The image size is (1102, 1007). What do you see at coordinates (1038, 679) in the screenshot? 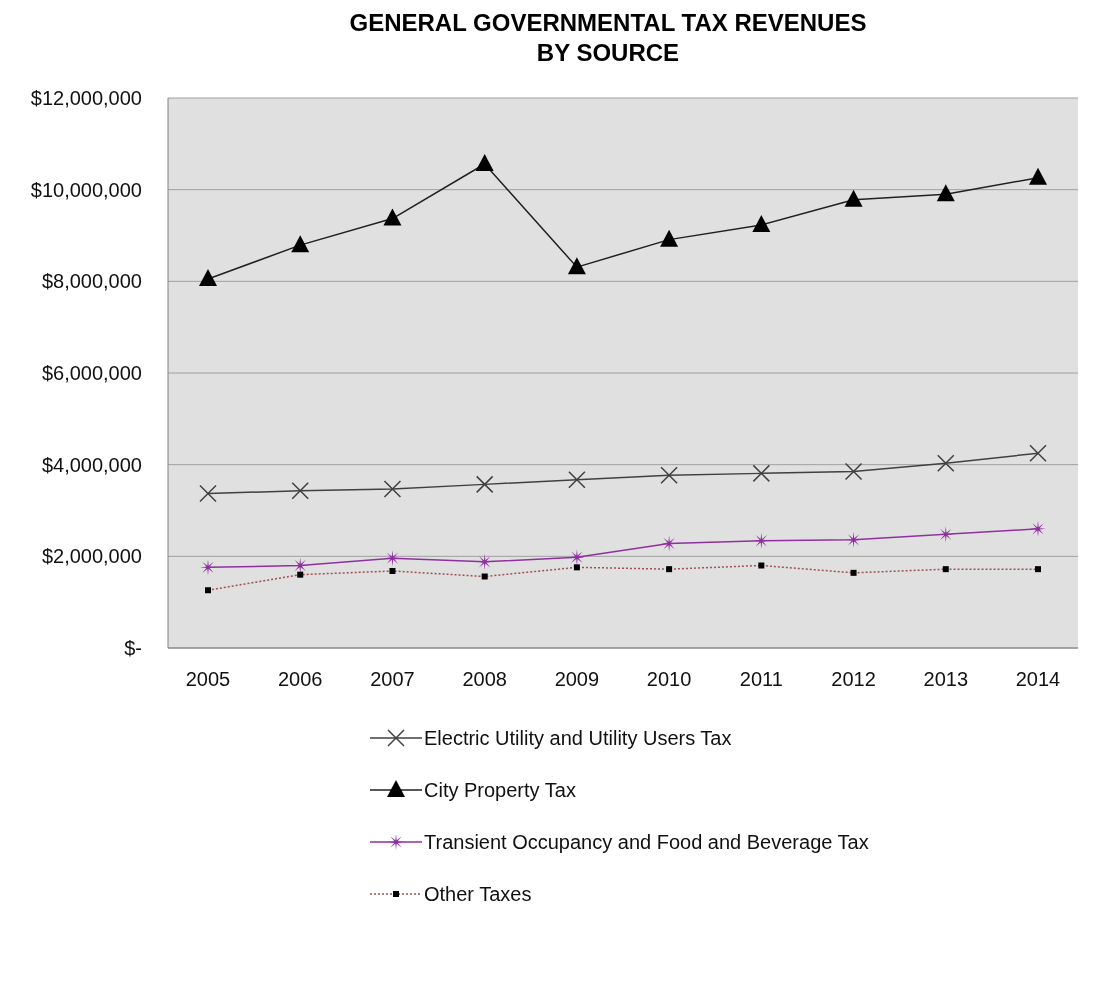
I see `x-tick-label: 2014` at bounding box center [1038, 679].